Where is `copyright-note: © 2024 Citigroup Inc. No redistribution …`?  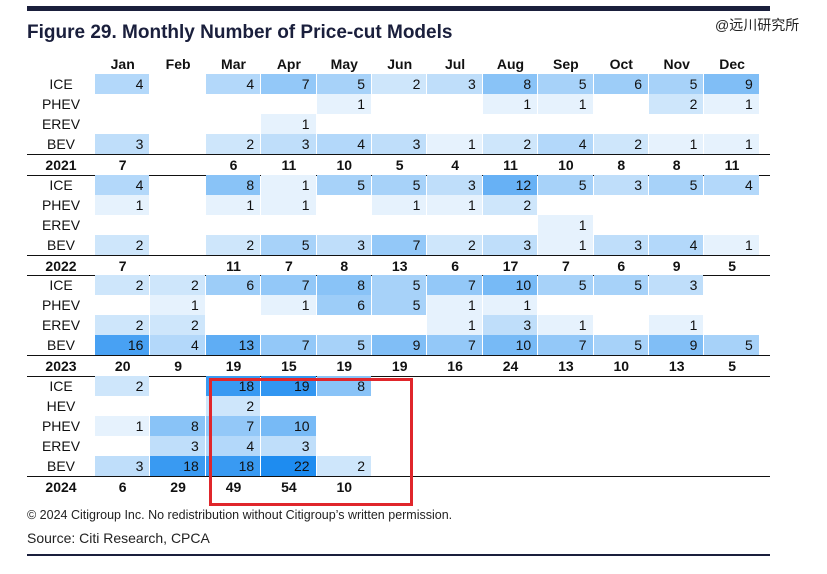
copyright-note: © 2024 Citigroup Inc. No redistribution … is located at coordinates (240, 515).